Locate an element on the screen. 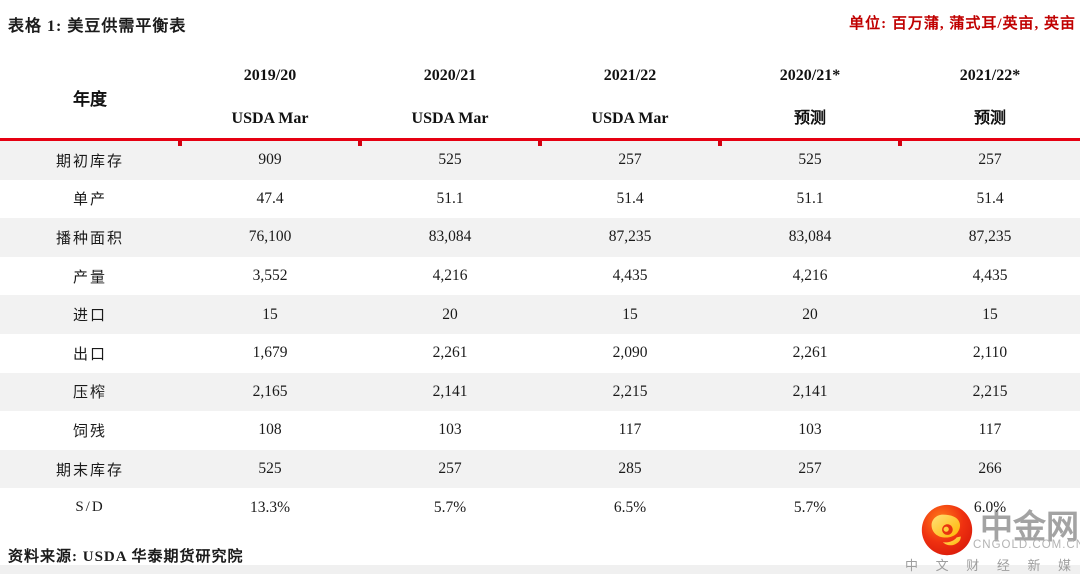 The width and height of the screenshot is (1080, 574). table-row-期初库存: 期初库存 909 525 257 525 257 is located at coordinates (540, 160).